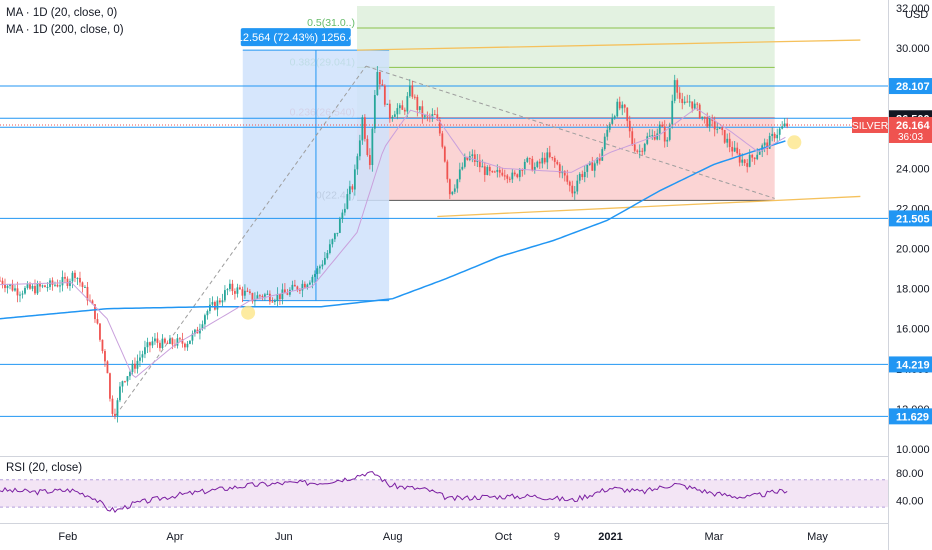 The width and height of the screenshot is (932, 550). What do you see at coordinates (910, 137) in the screenshot?
I see `countdown-label: 36:03` at bounding box center [910, 137].